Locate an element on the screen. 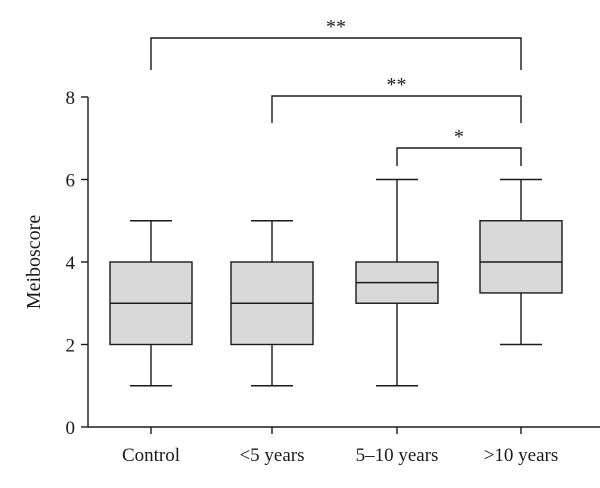 The image size is (600, 488). x-tick-label: >10 years is located at coordinates (521, 455).